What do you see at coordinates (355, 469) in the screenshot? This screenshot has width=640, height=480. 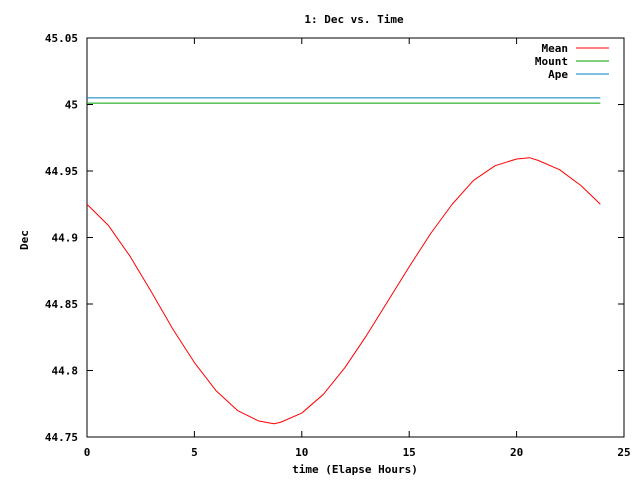 I see `x-axis-label: time (Elapse Hours)` at bounding box center [355, 469].